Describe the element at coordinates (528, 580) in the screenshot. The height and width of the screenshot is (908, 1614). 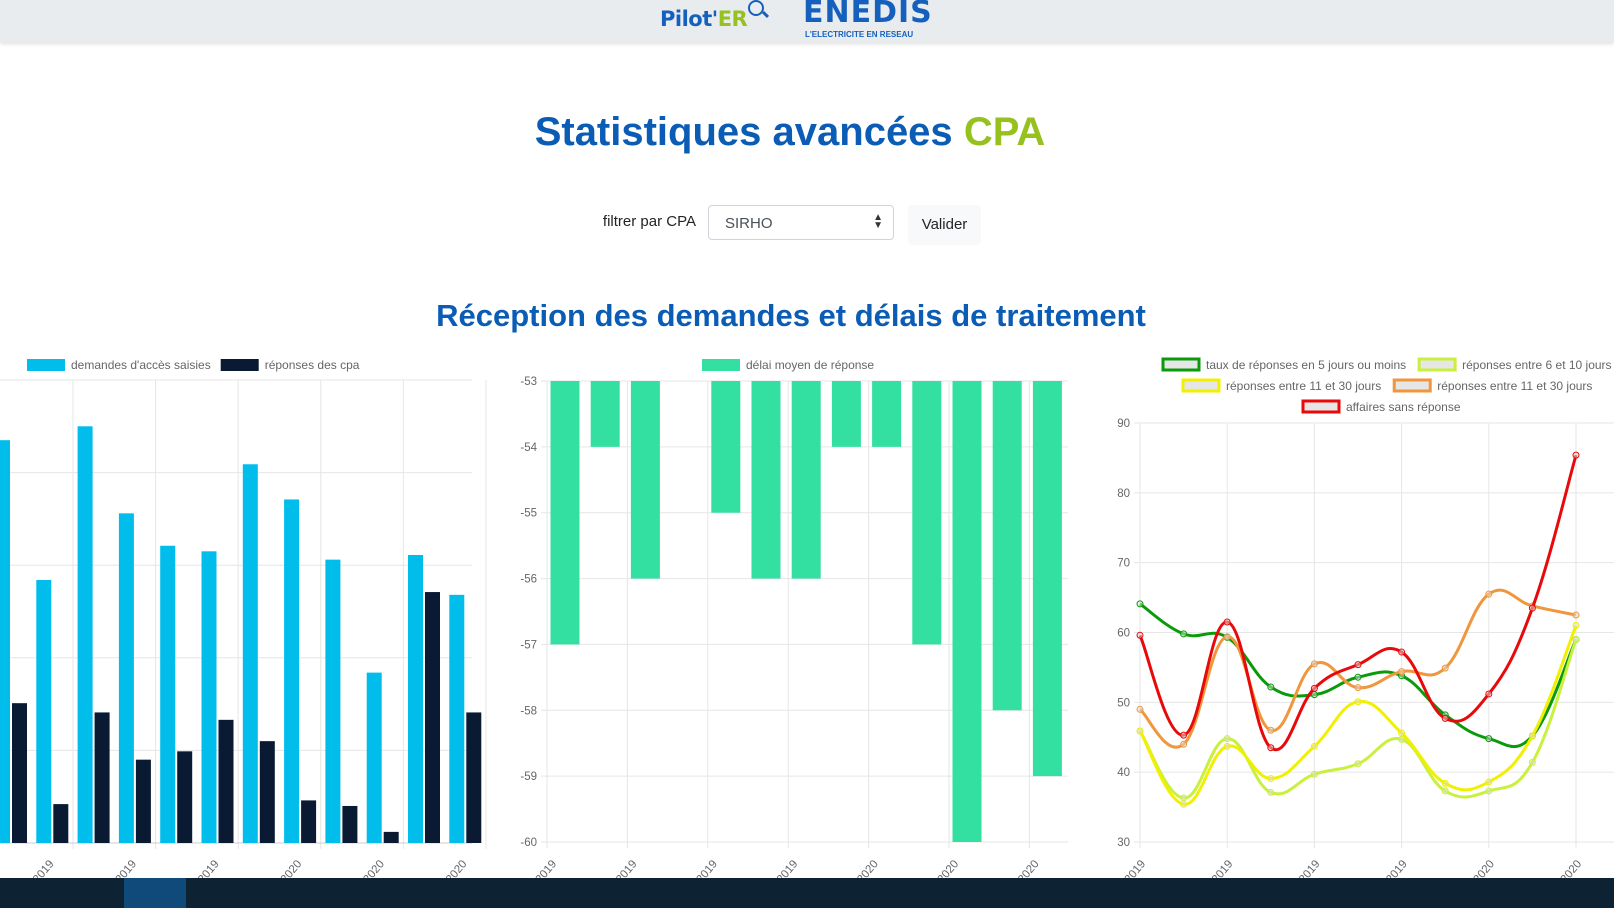
I see `y-tick-label: -56` at that location.